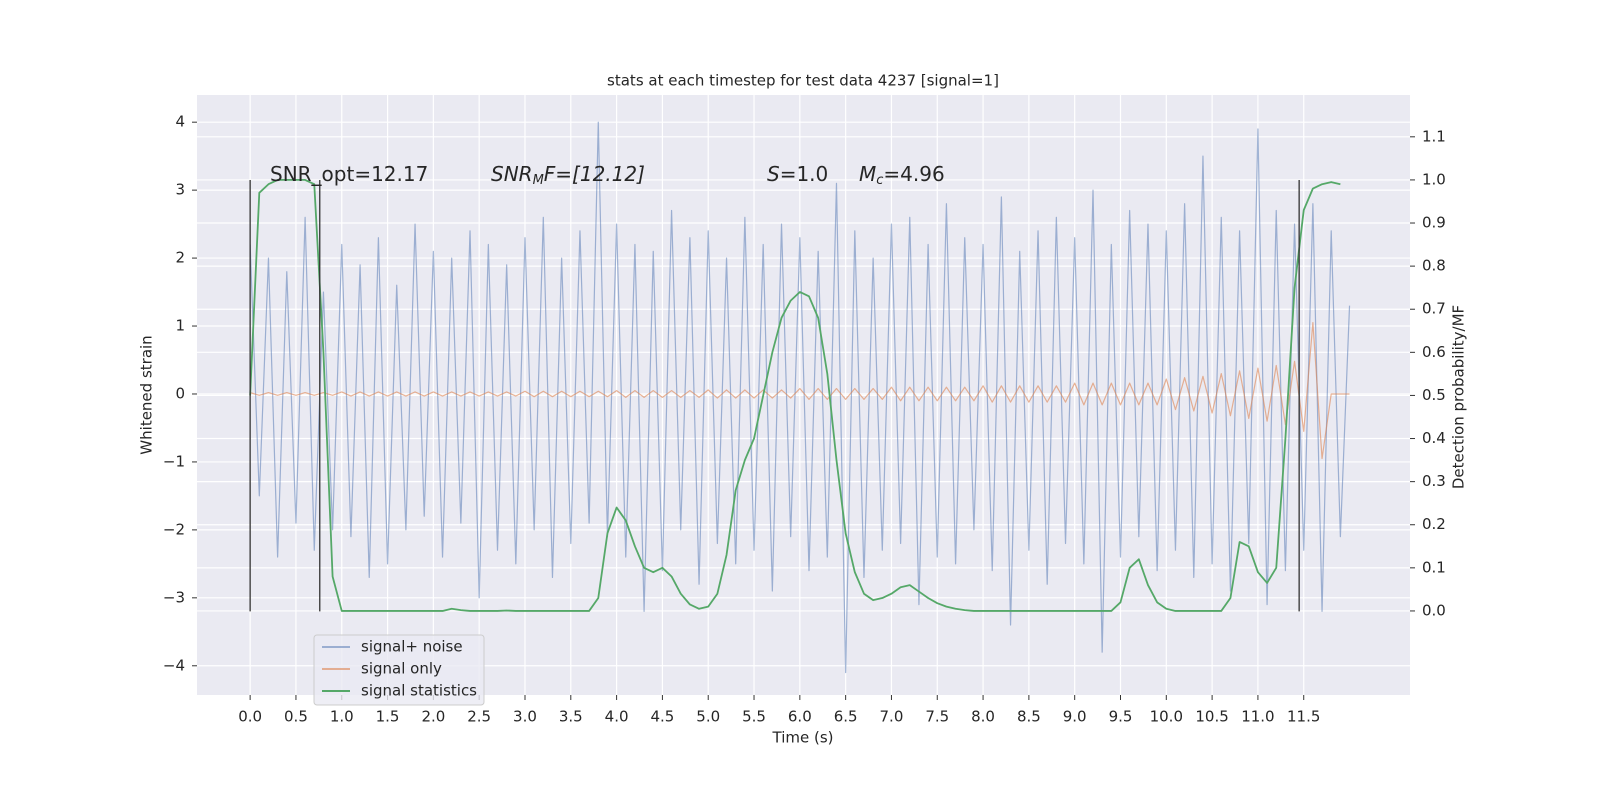  Describe the element at coordinates (174, 597) in the screenshot. I see `y-tick-label: −3` at that location.